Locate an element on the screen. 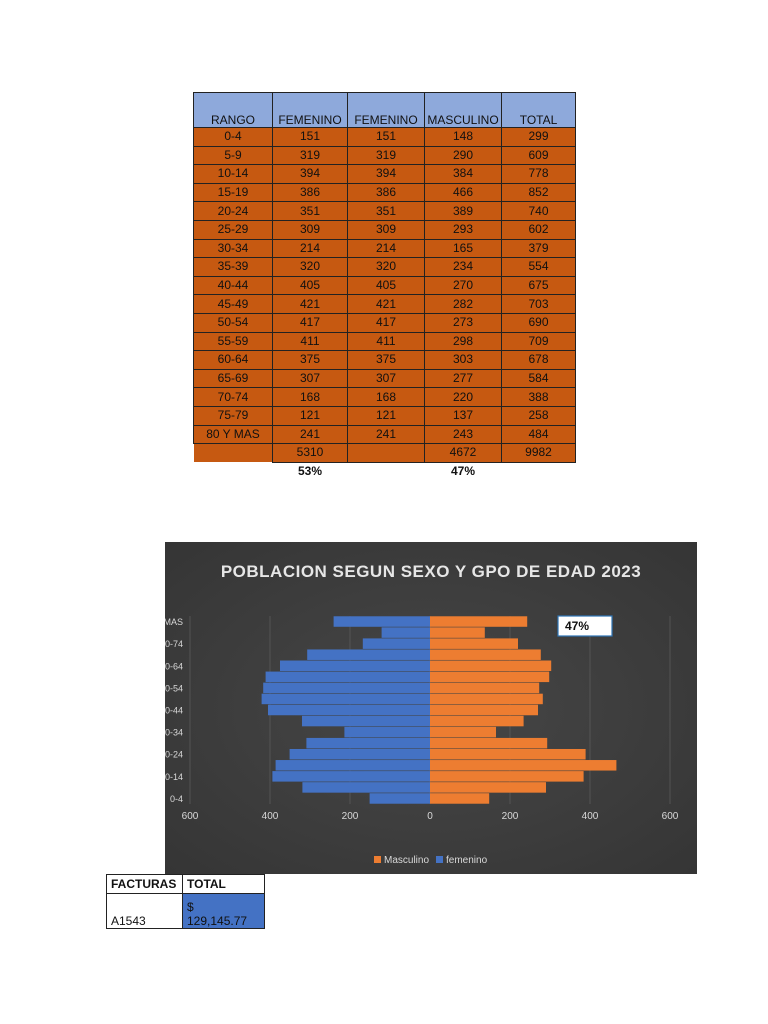  cell-femenino-2: 351 is located at coordinates (386, 211).